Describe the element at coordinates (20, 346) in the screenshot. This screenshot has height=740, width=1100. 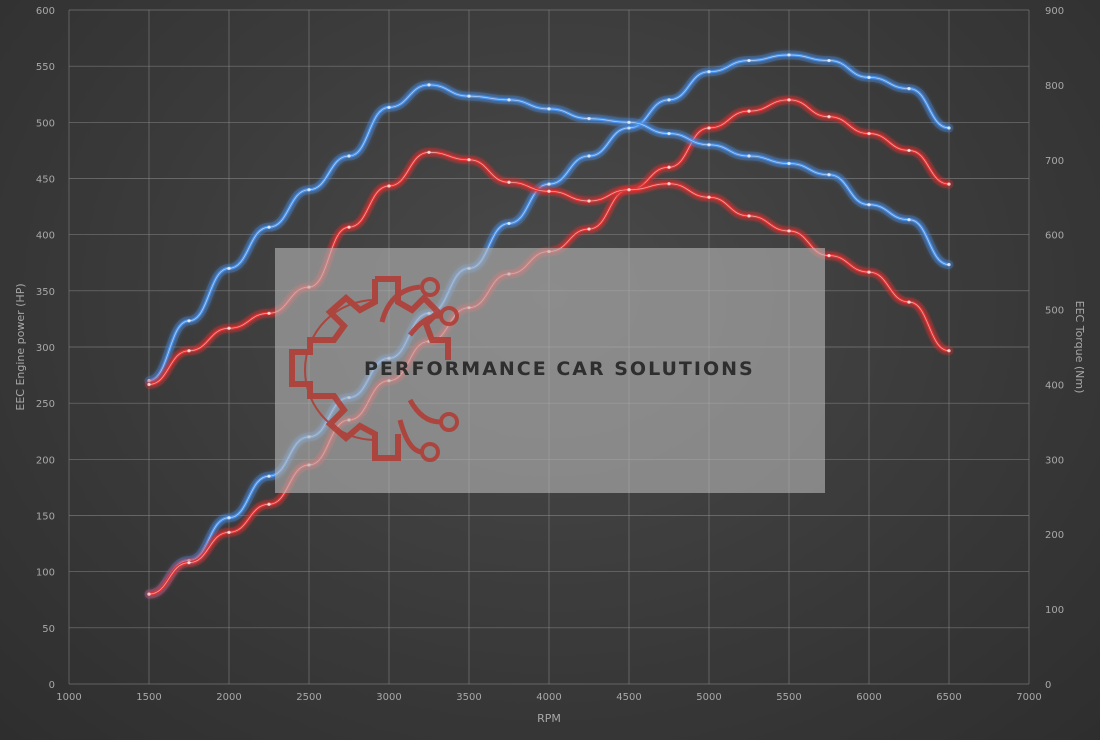
I see `y-left-axis-title: EEC Engine power (HP)` at that location.